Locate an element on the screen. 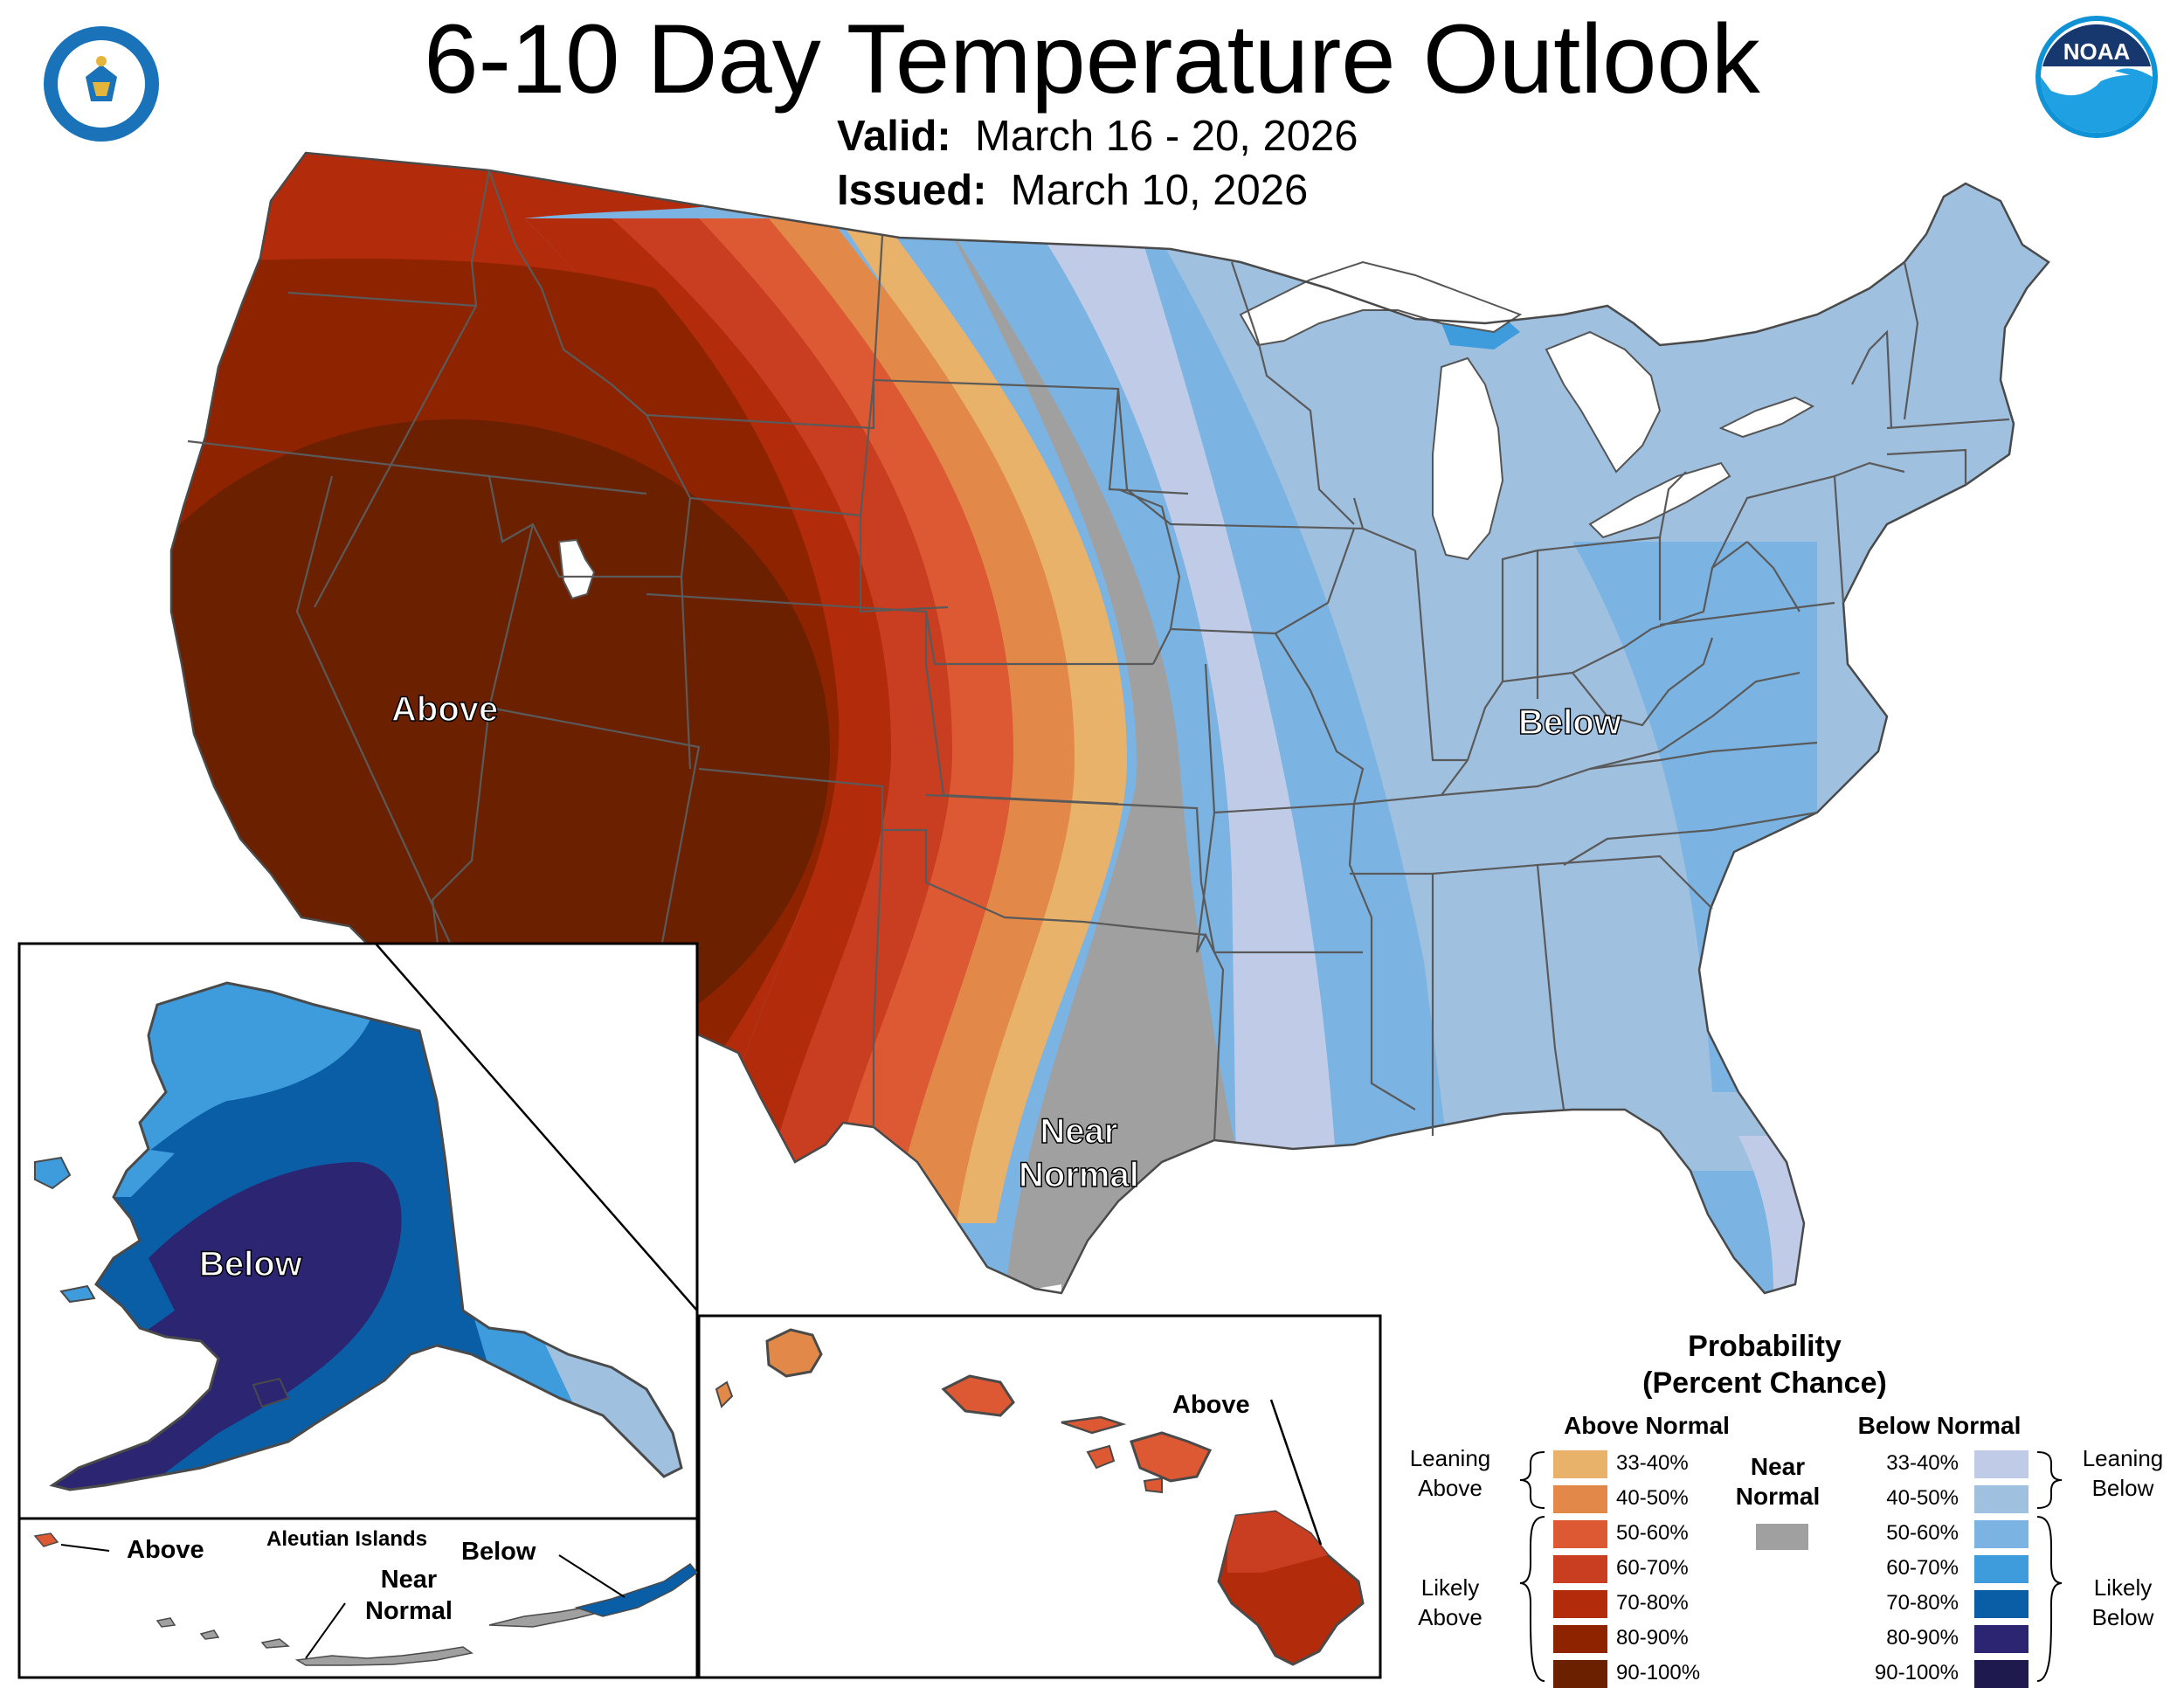 This screenshot has width=2184, height=1688. leaning-below-line2: Below is located at coordinates (2122, 1488).